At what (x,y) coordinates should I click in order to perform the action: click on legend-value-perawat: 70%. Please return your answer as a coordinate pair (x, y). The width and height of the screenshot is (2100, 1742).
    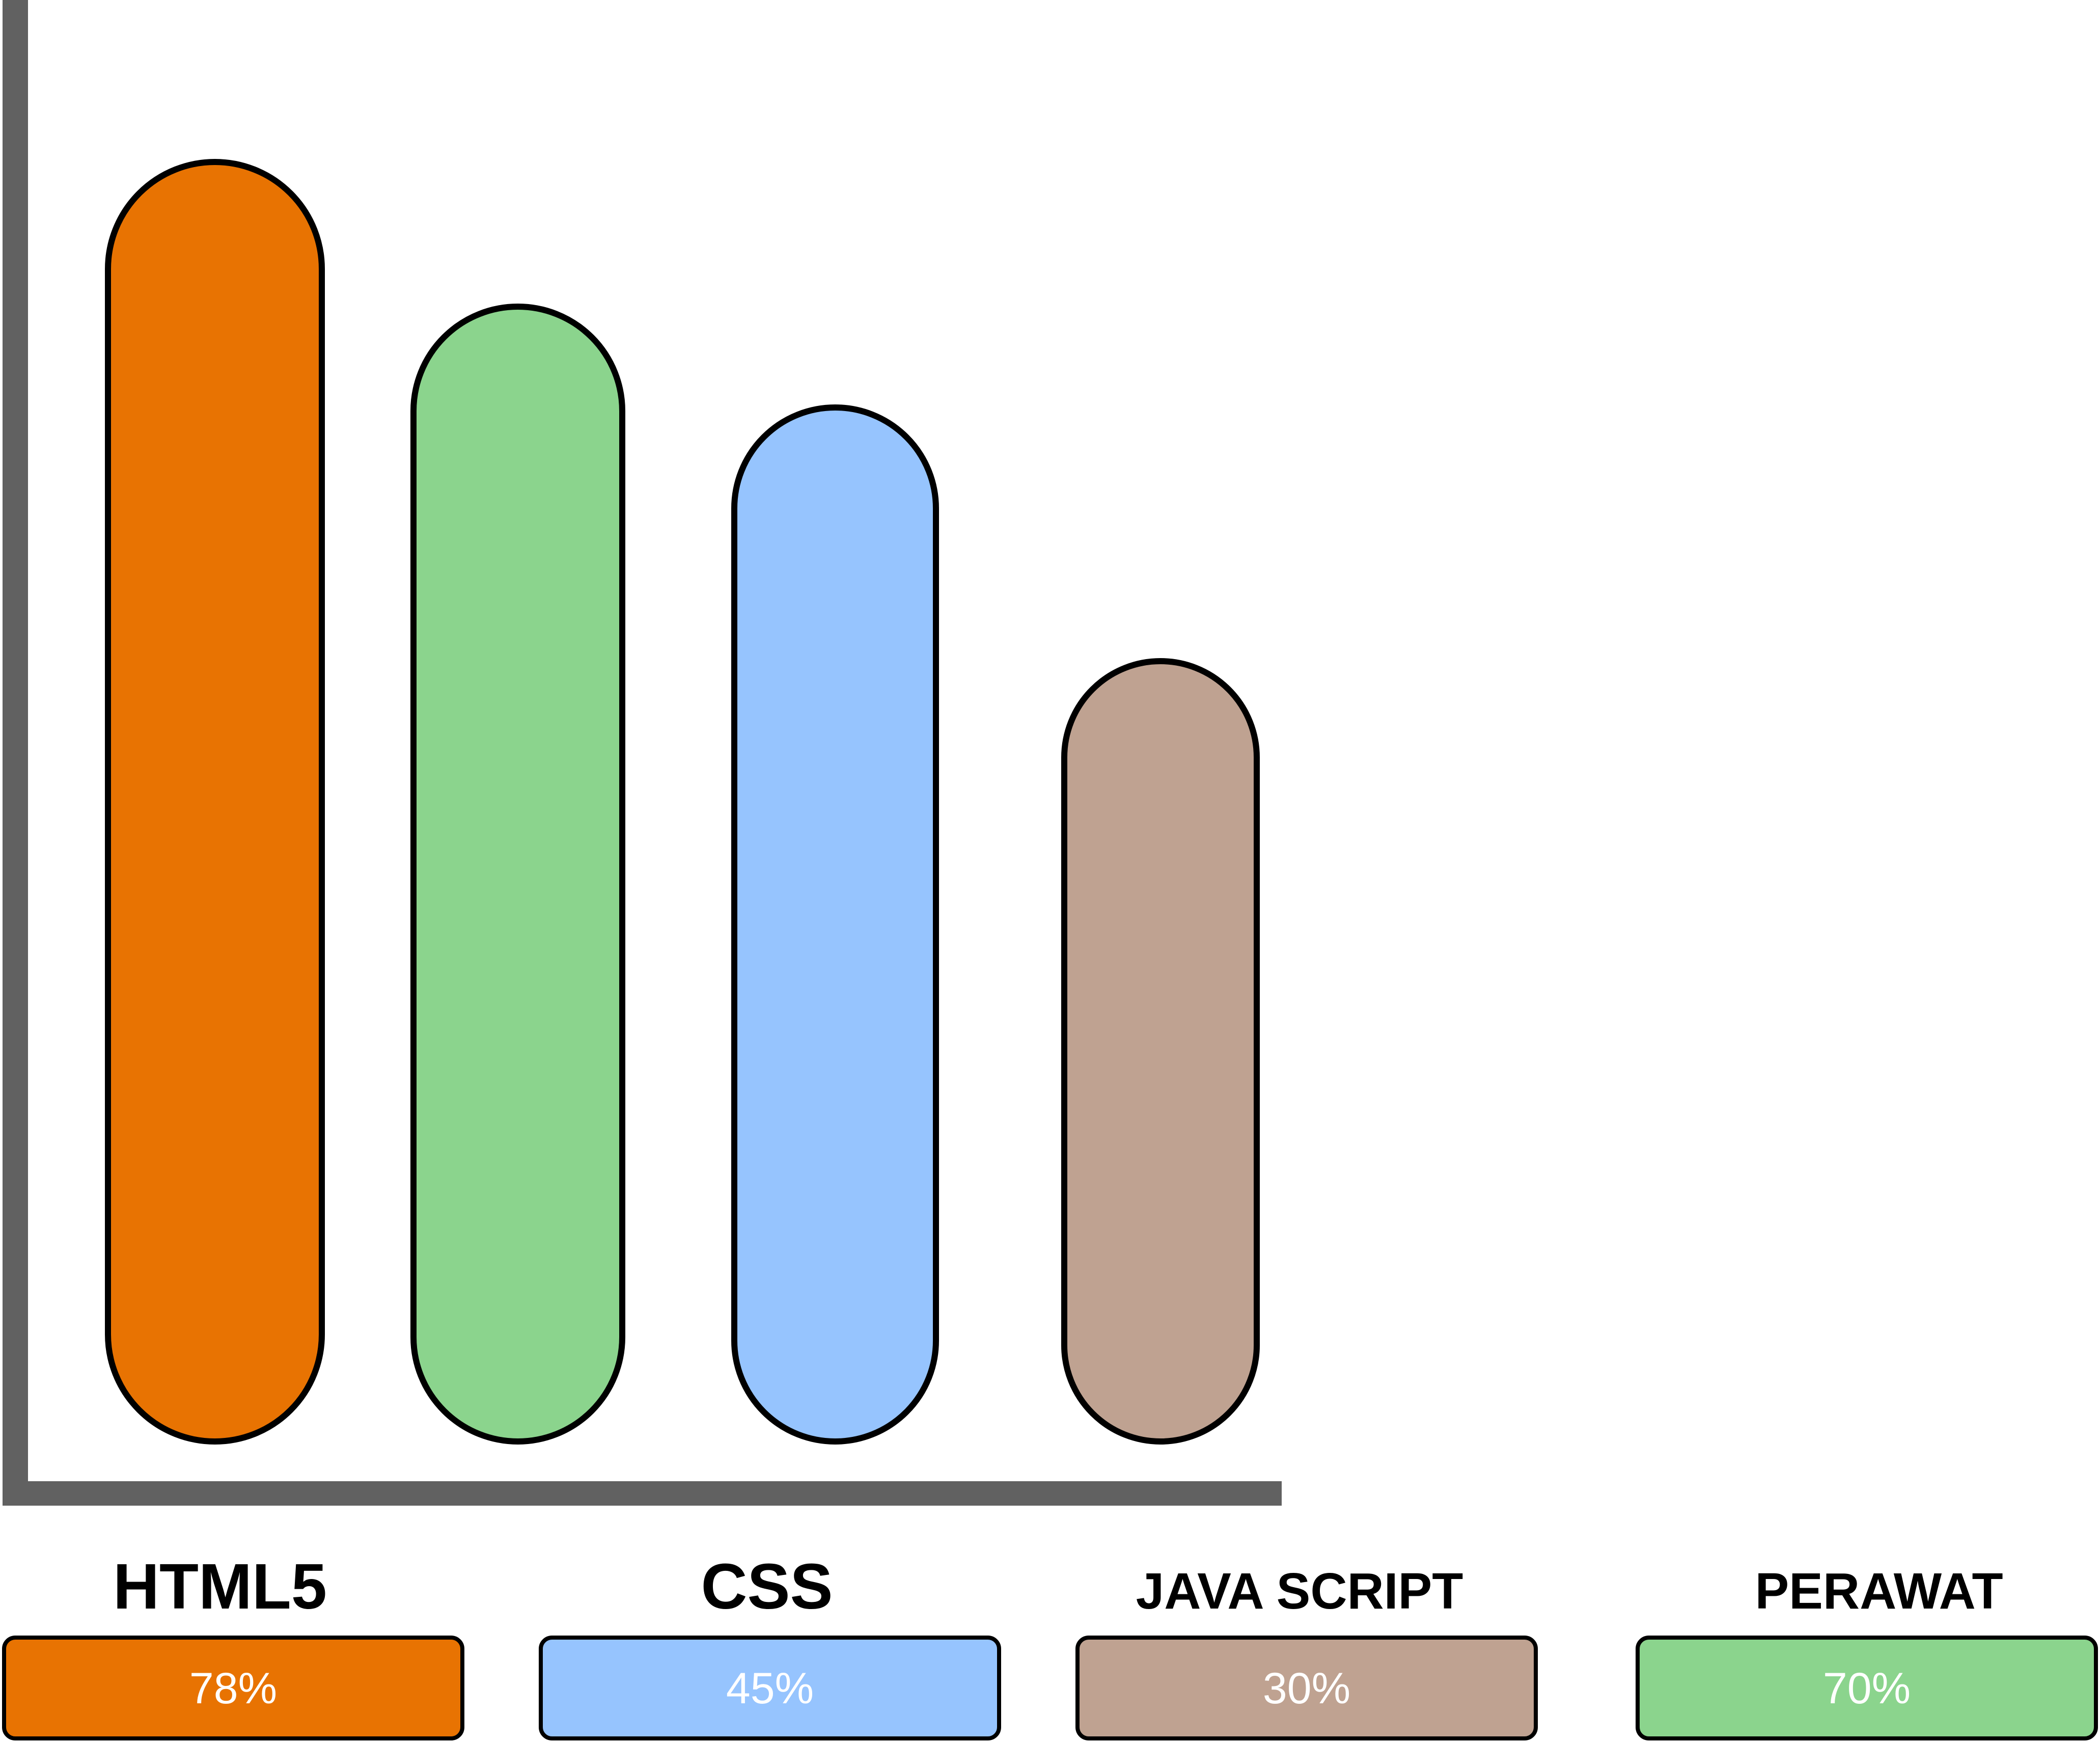
    Looking at the image, I should click on (1867, 1688).